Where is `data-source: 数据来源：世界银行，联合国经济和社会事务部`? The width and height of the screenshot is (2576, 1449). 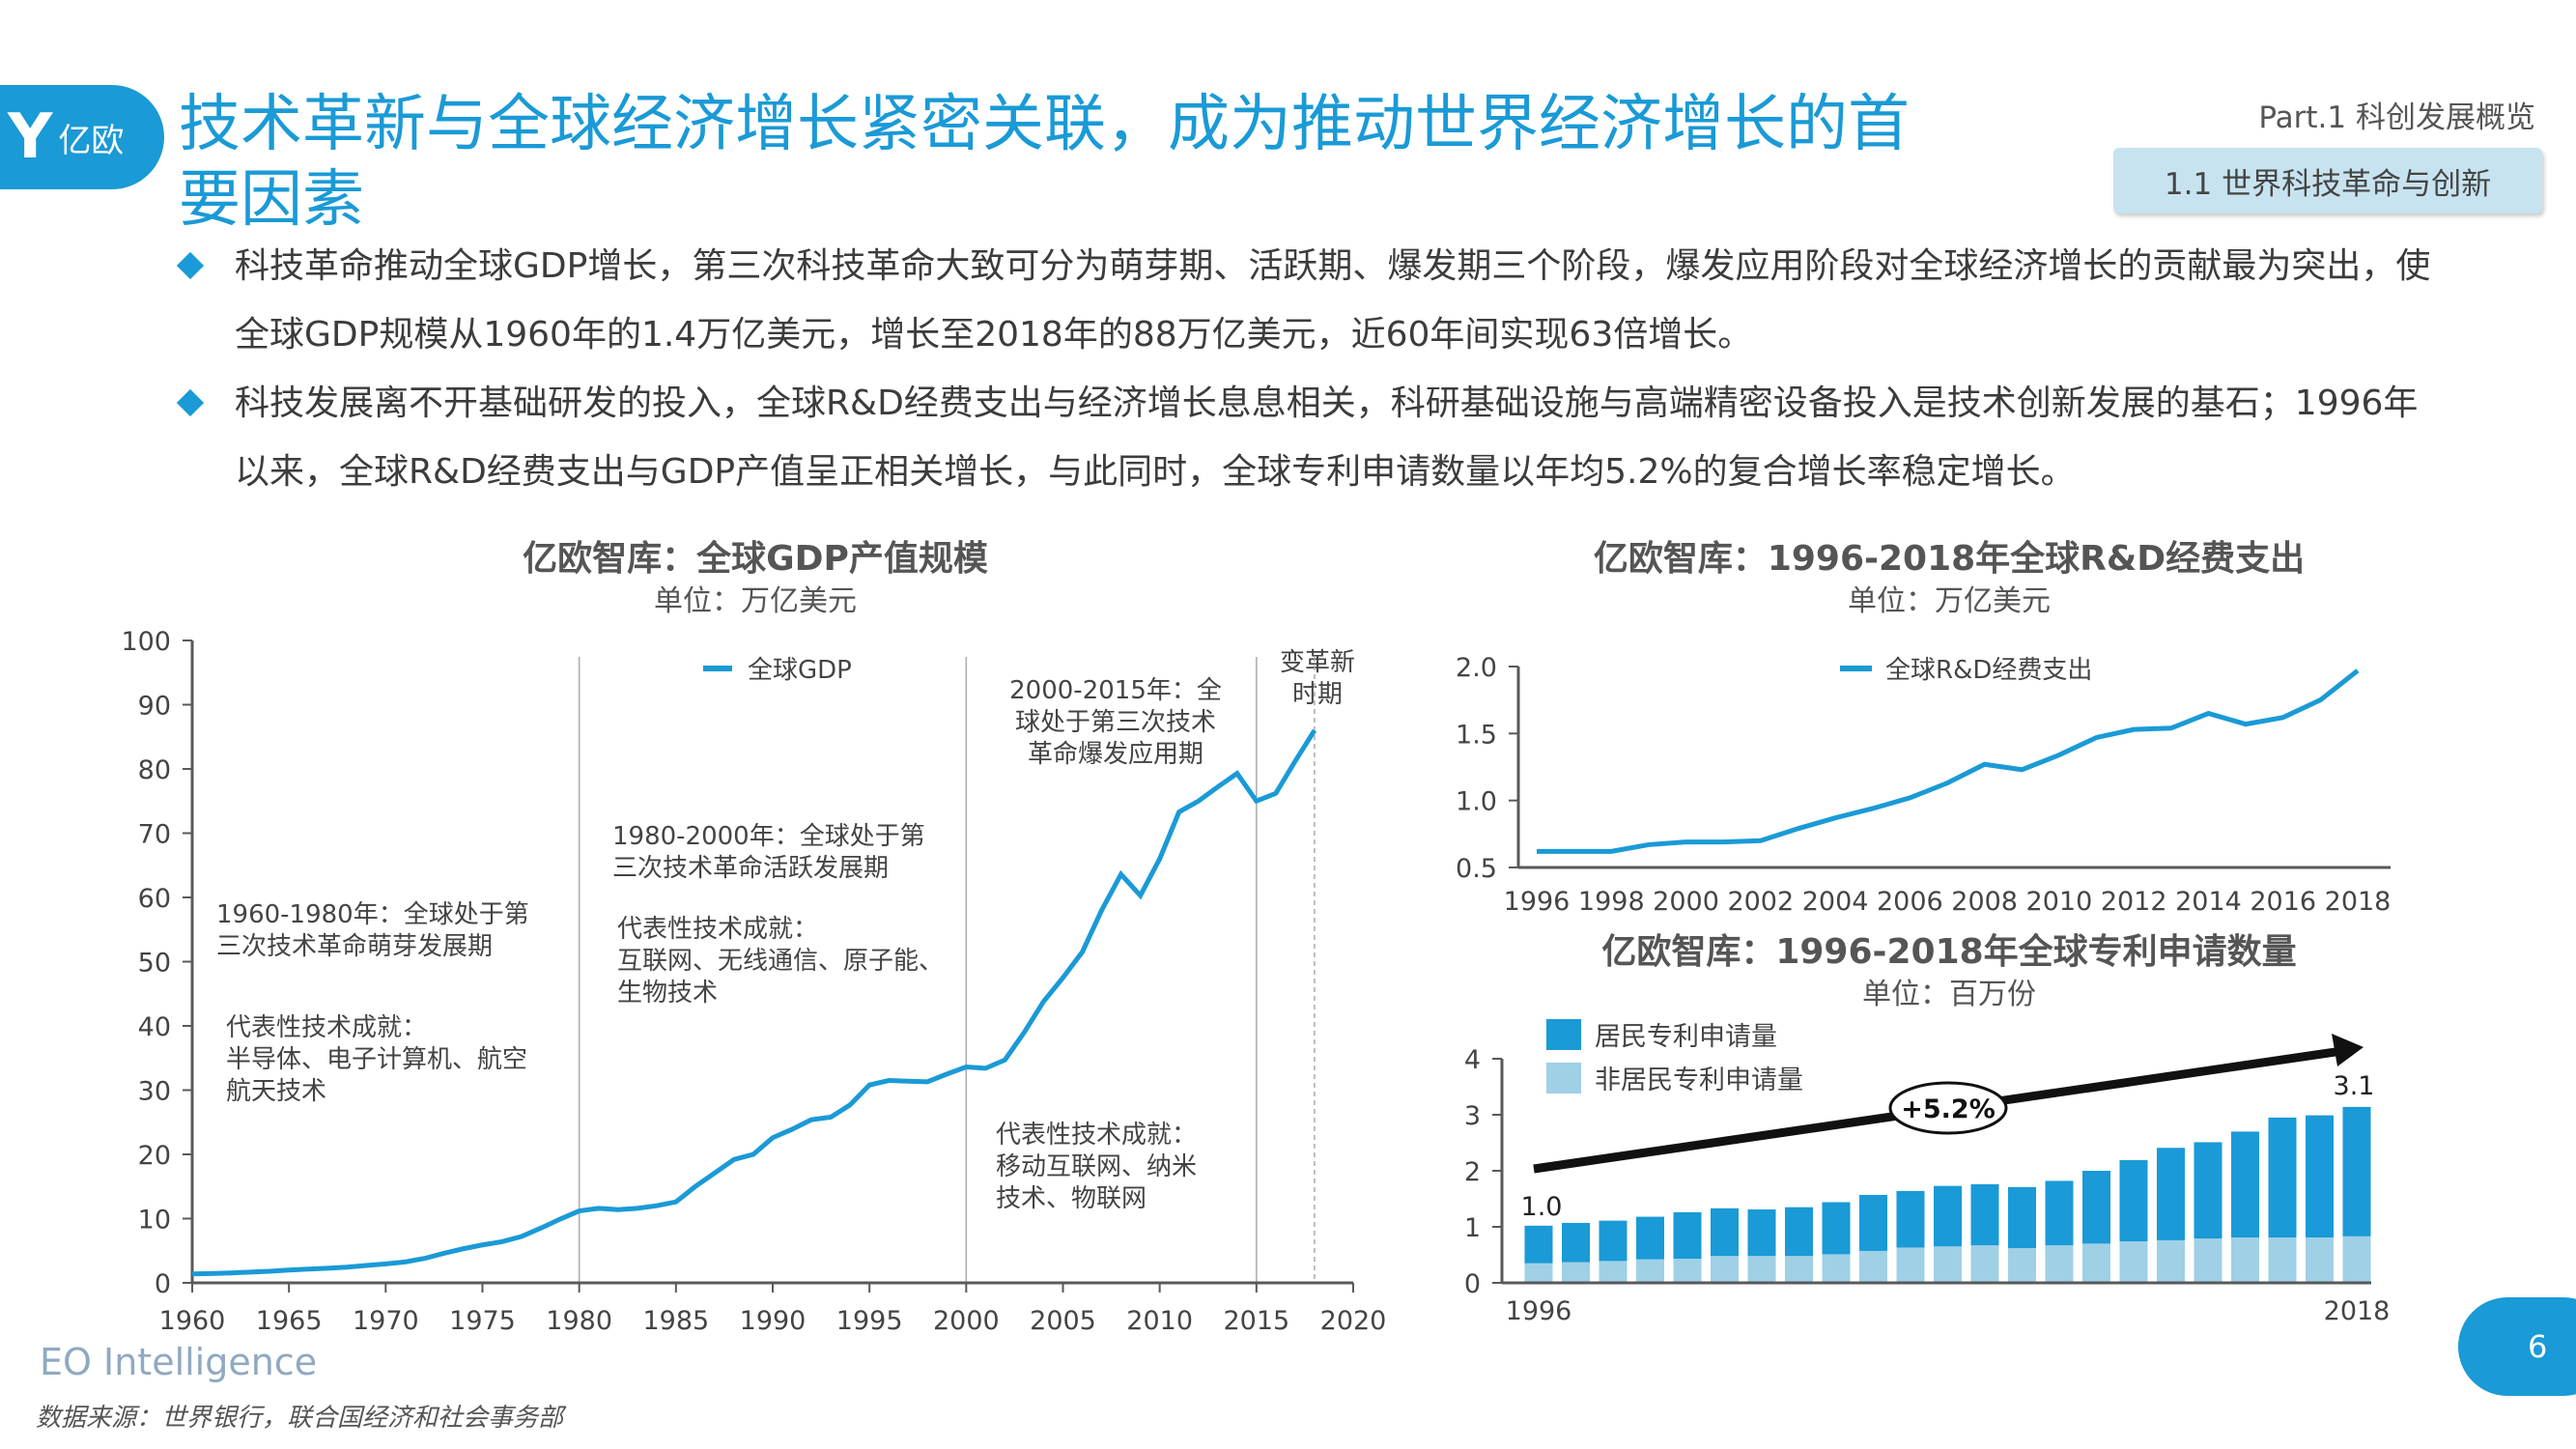
data-source: 数据来源：世界银行，联合国经济和社会事务部 is located at coordinates (300, 1418).